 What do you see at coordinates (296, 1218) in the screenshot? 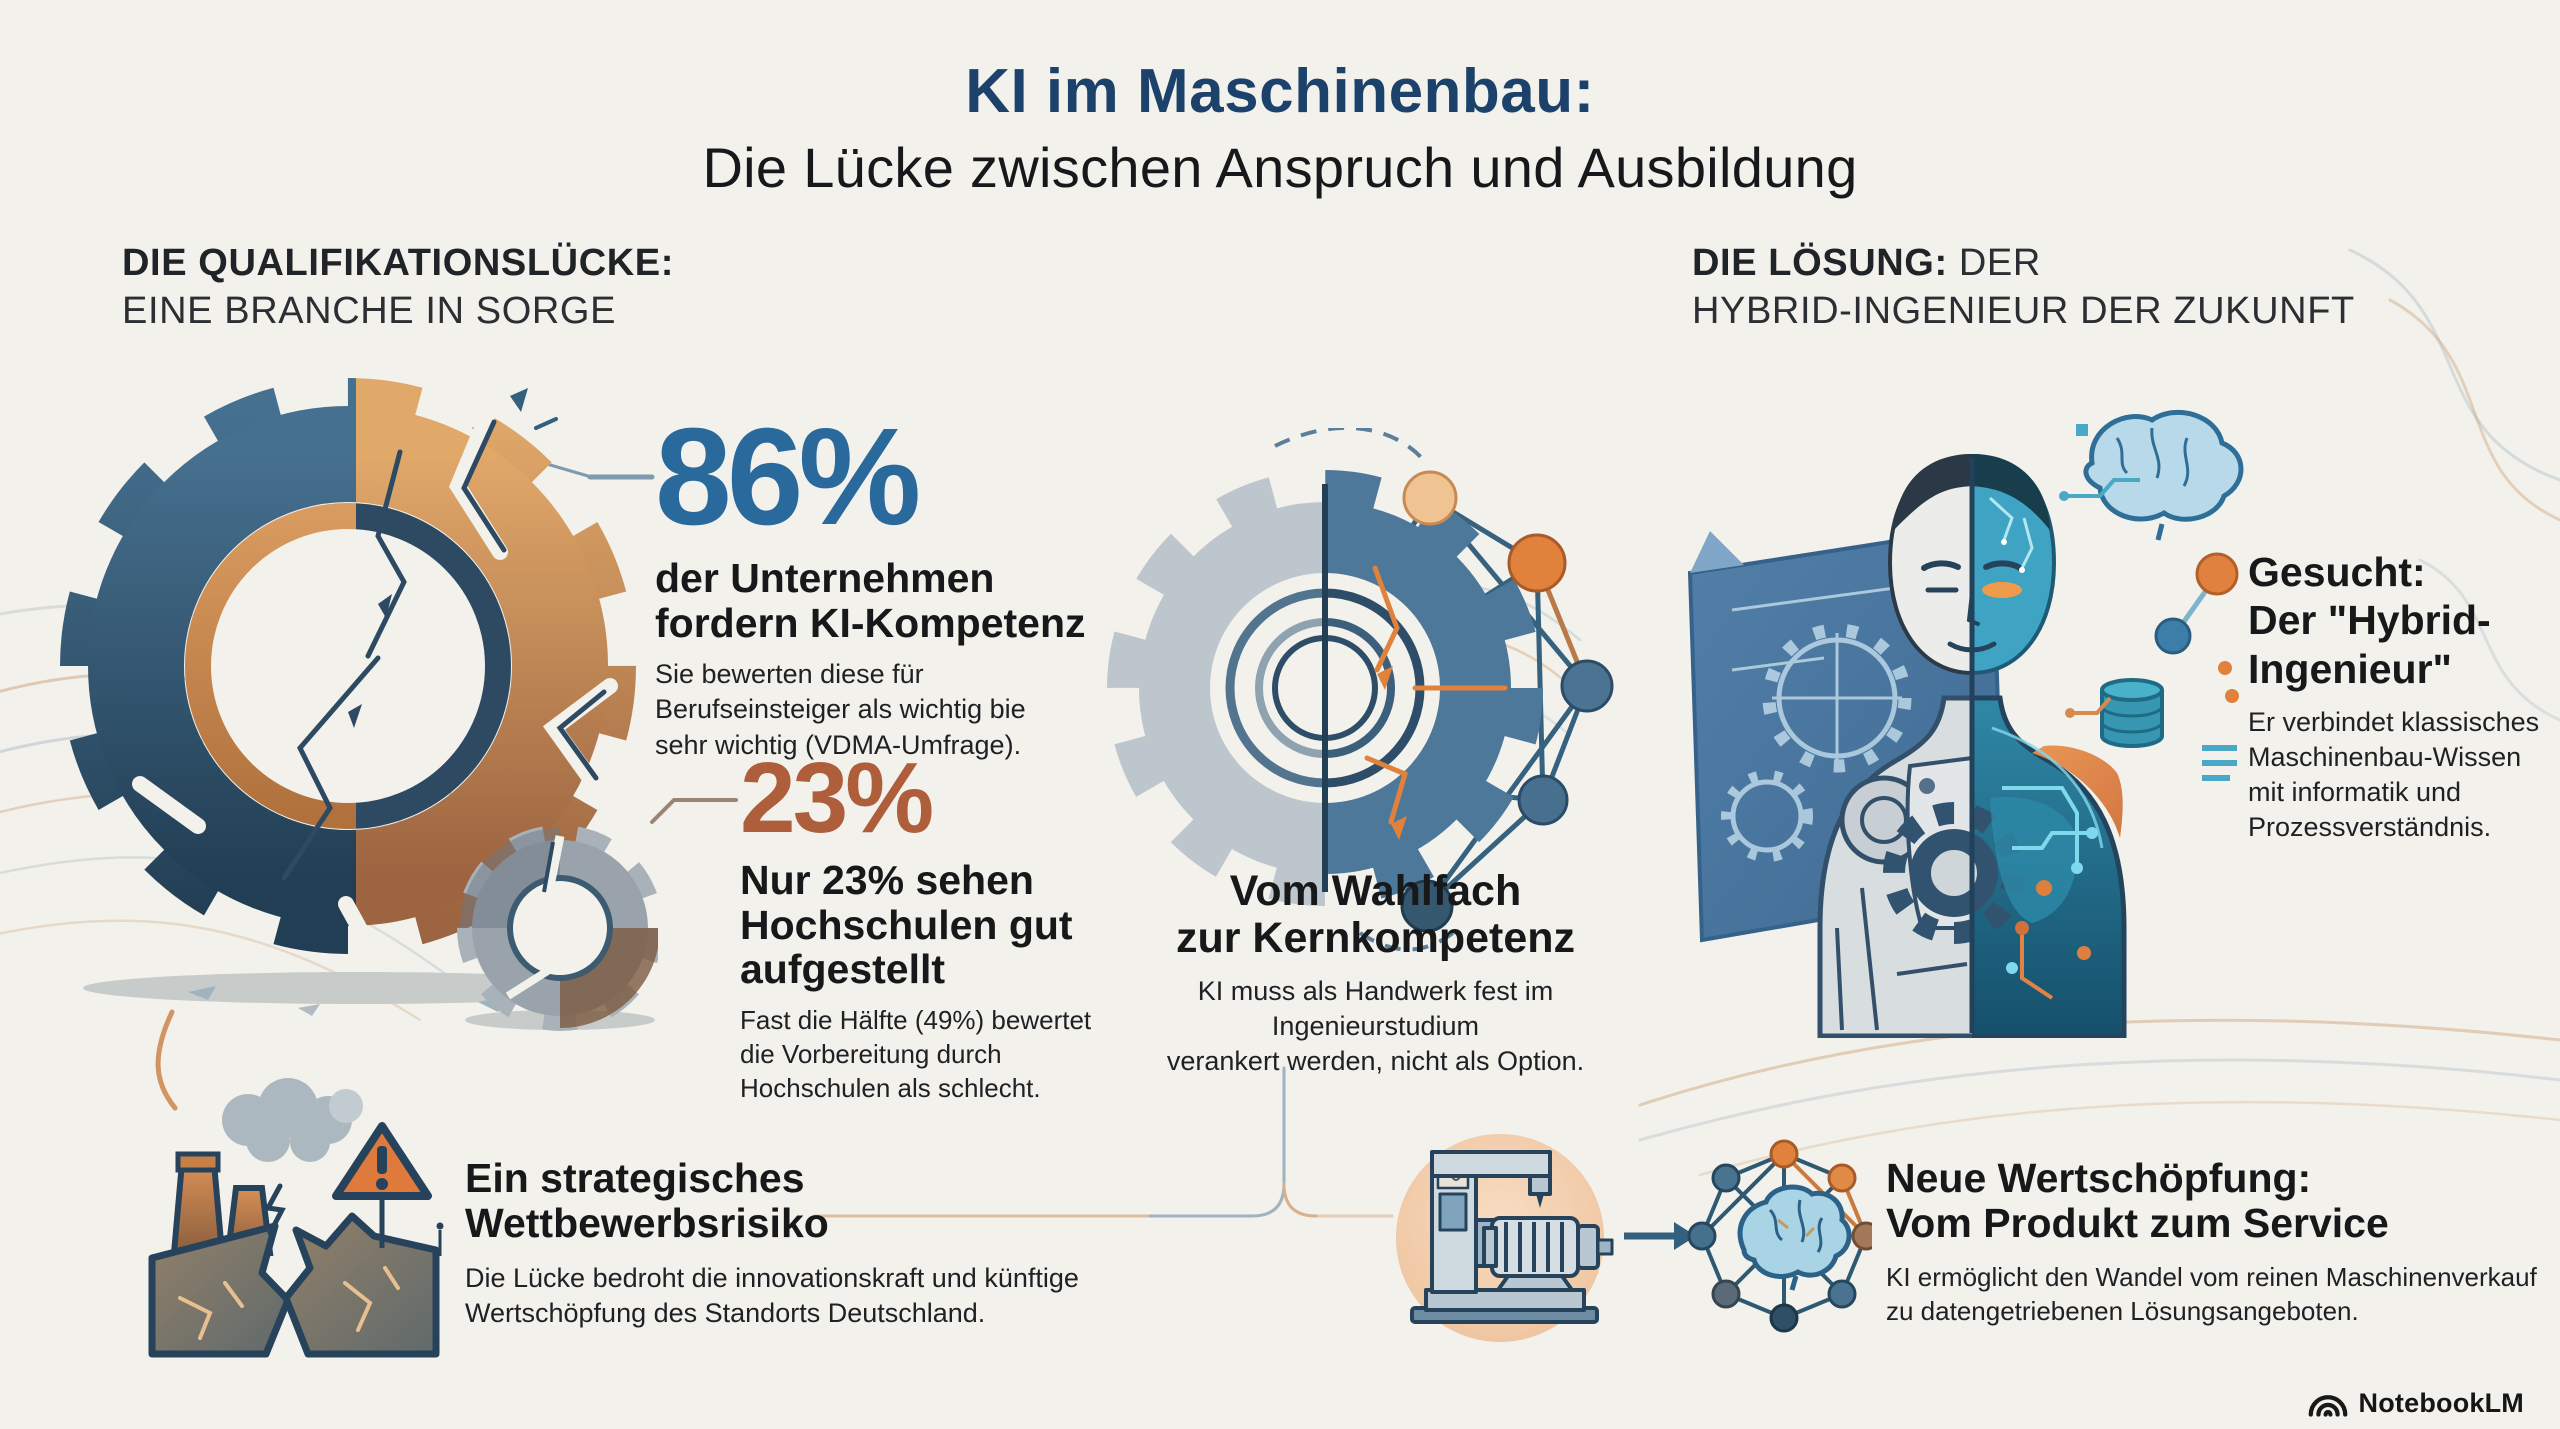
I see `cracked-factory-warning-illustration` at bounding box center [296, 1218].